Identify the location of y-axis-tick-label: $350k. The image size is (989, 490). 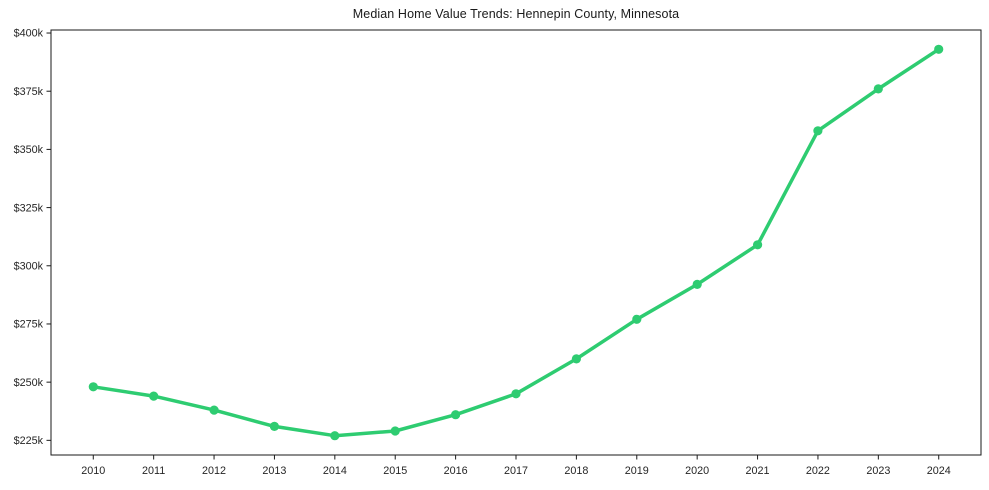
(29, 150).